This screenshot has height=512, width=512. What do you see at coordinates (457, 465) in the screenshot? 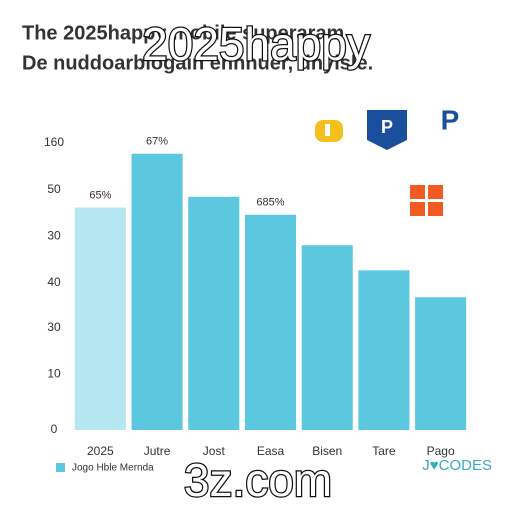
I see `brand: J♥CODES` at bounding box center [457, 465].